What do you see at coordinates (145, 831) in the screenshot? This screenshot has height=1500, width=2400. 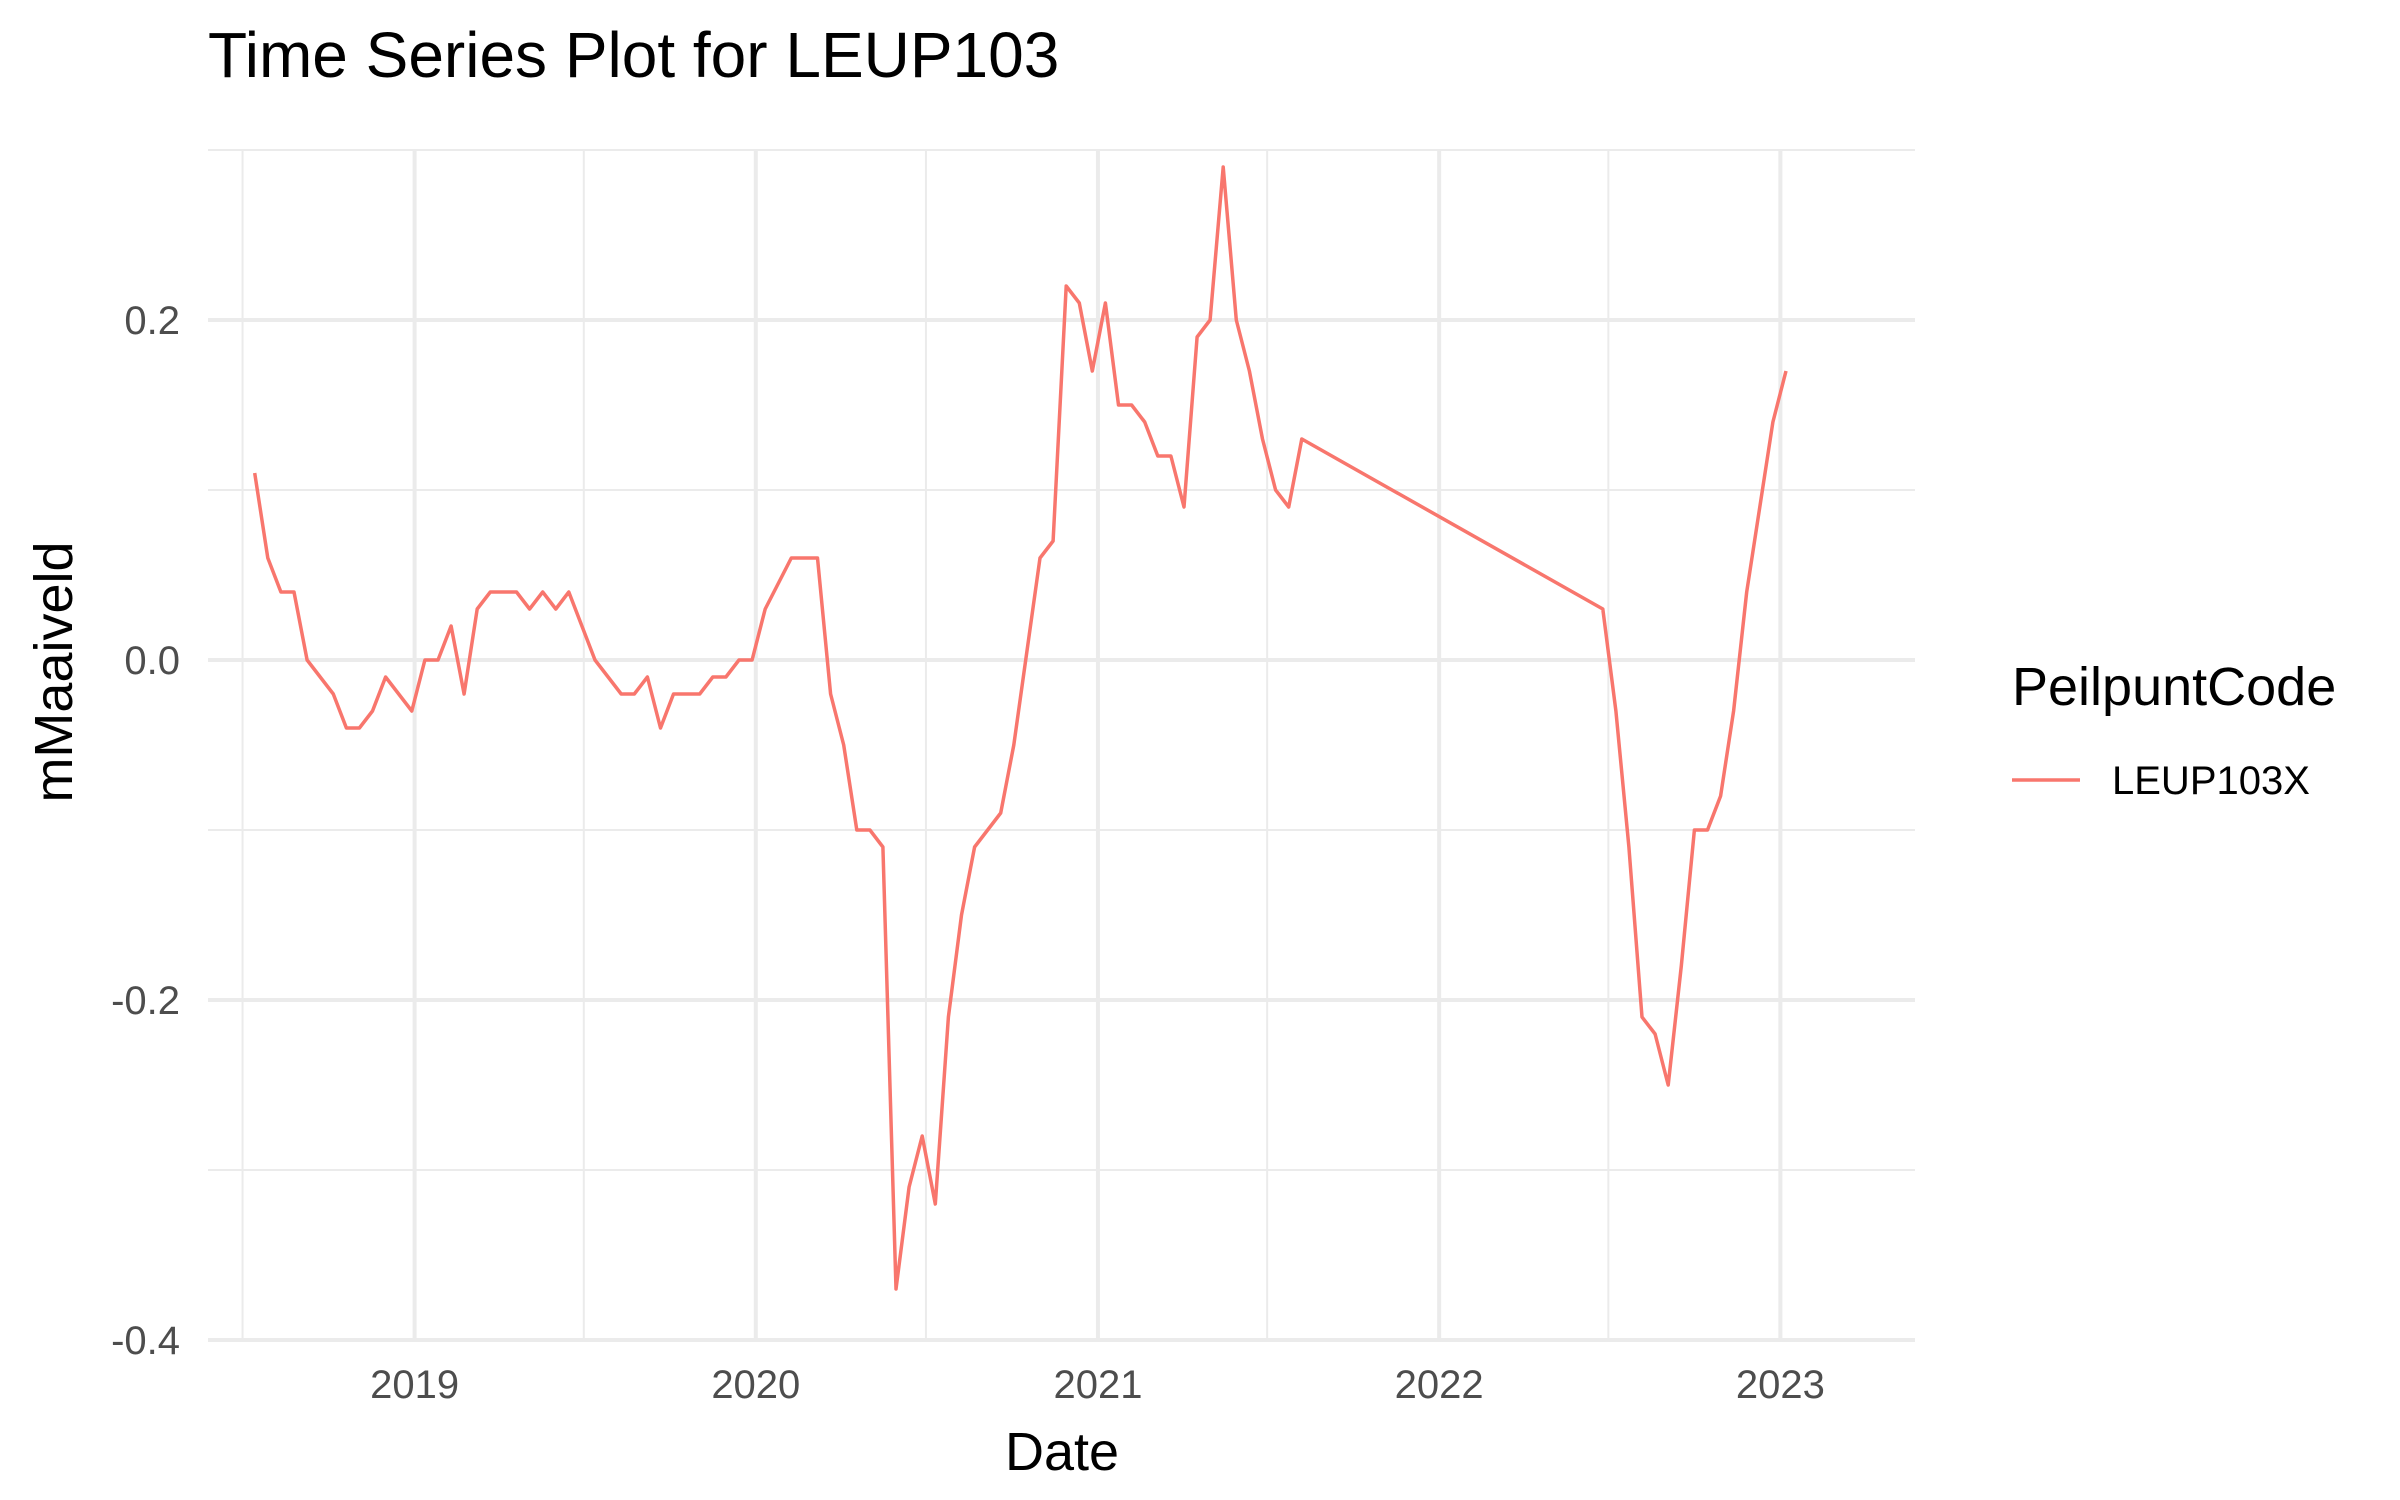 I see `y-tick-labels: -0.4 -0.2 0.0 0.2` at bounding box center [145, 831].